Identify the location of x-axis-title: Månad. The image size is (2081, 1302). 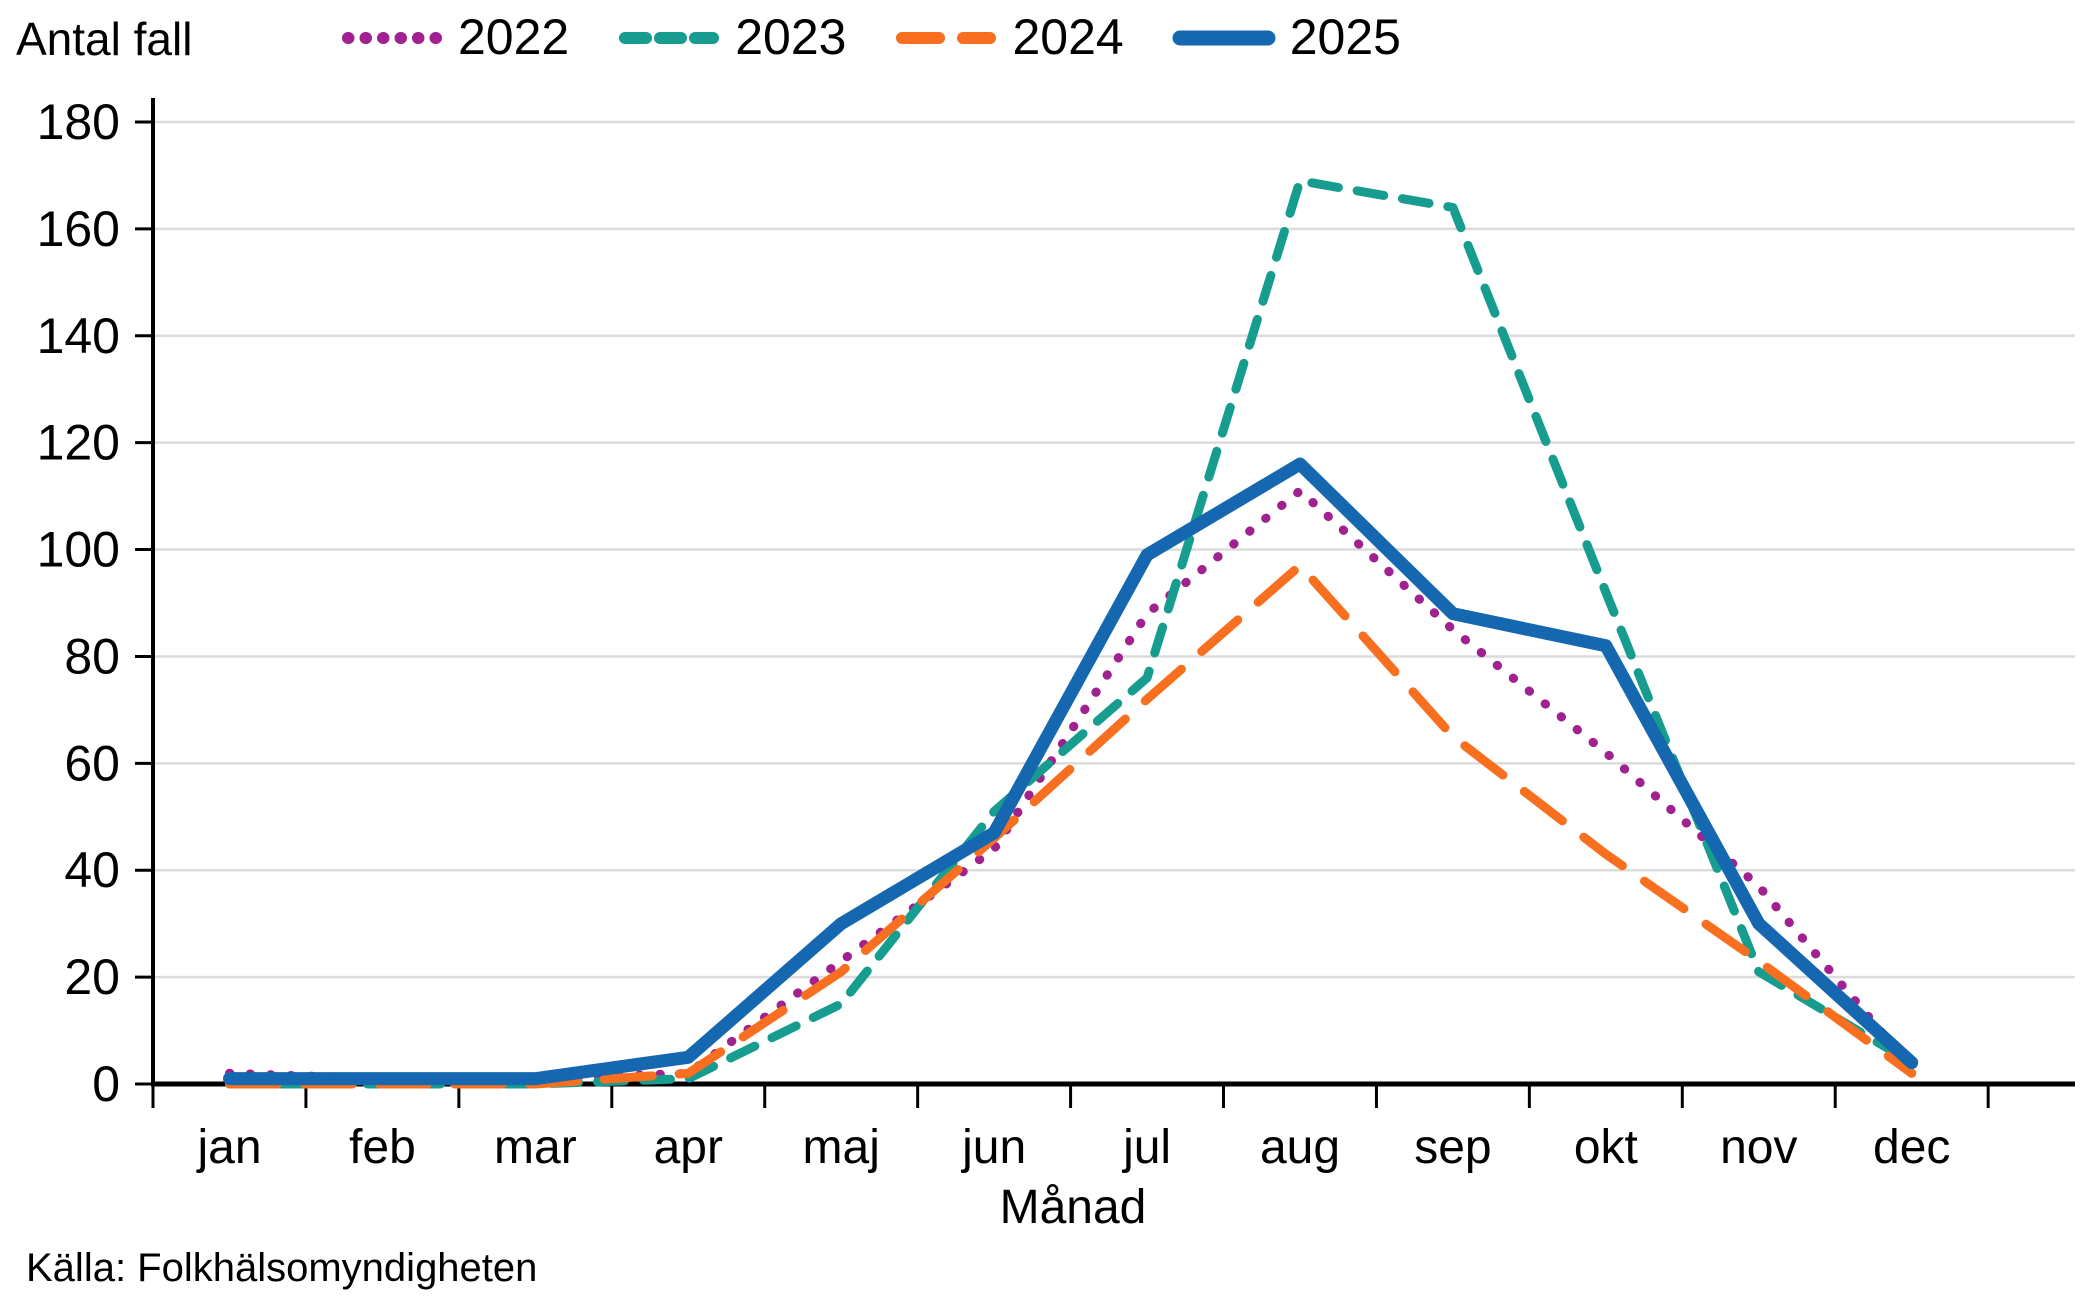
(1073, 1207).